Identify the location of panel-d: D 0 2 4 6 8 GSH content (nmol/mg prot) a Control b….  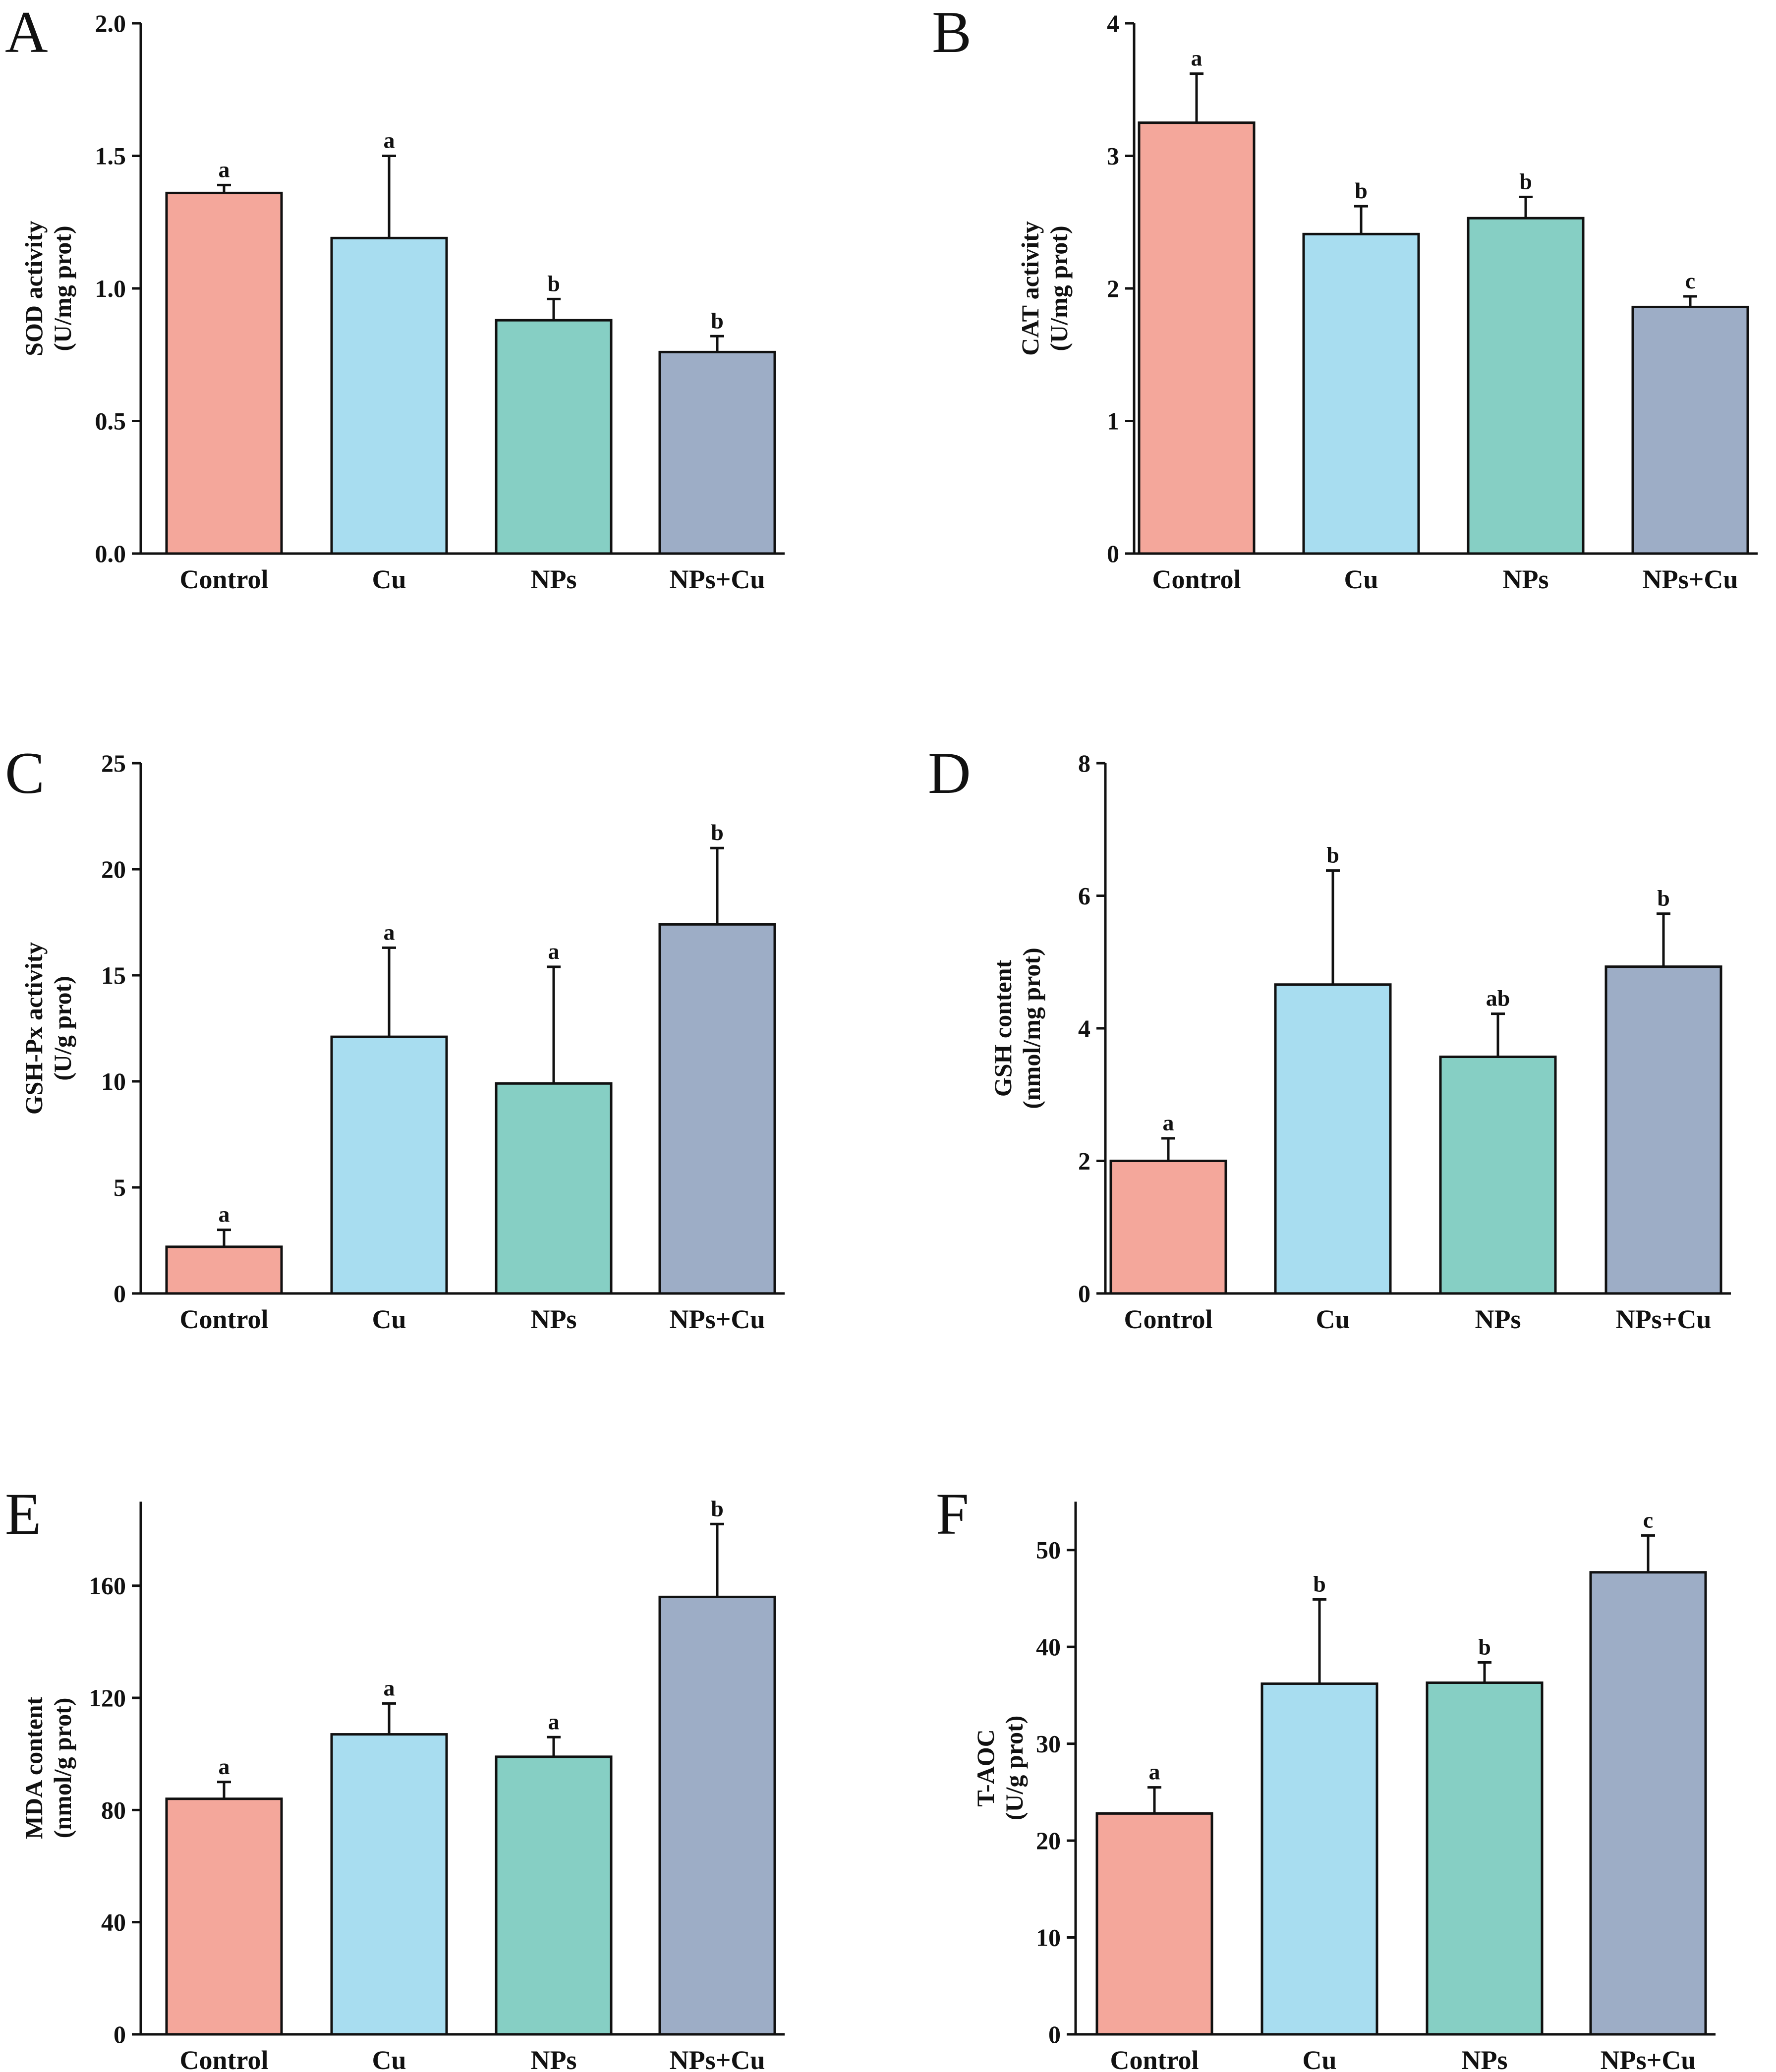
(1330, 1037).